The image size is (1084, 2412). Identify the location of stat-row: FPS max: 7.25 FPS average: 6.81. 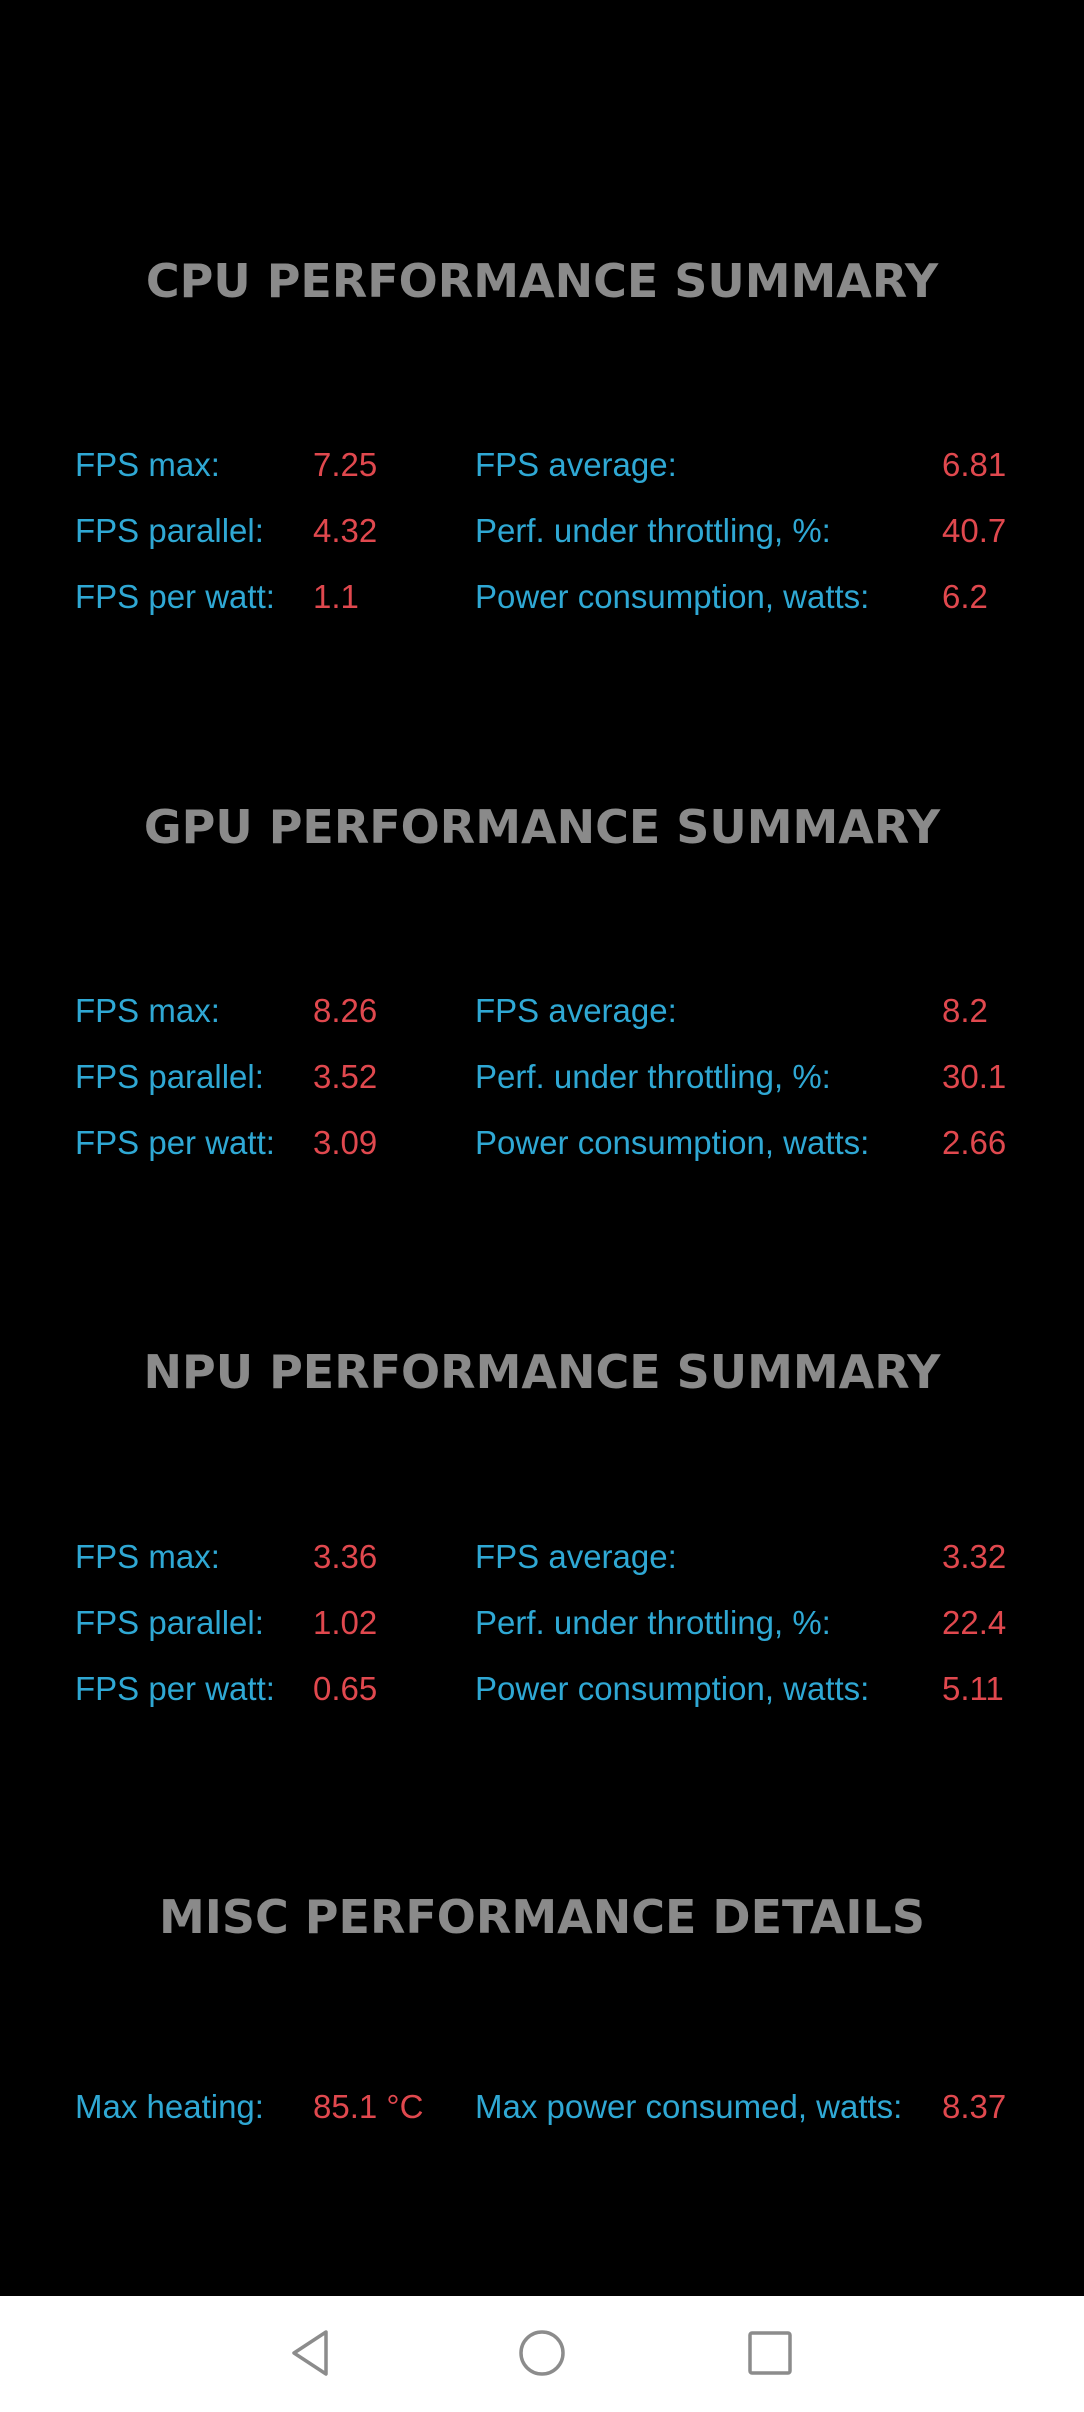
(542, 473).